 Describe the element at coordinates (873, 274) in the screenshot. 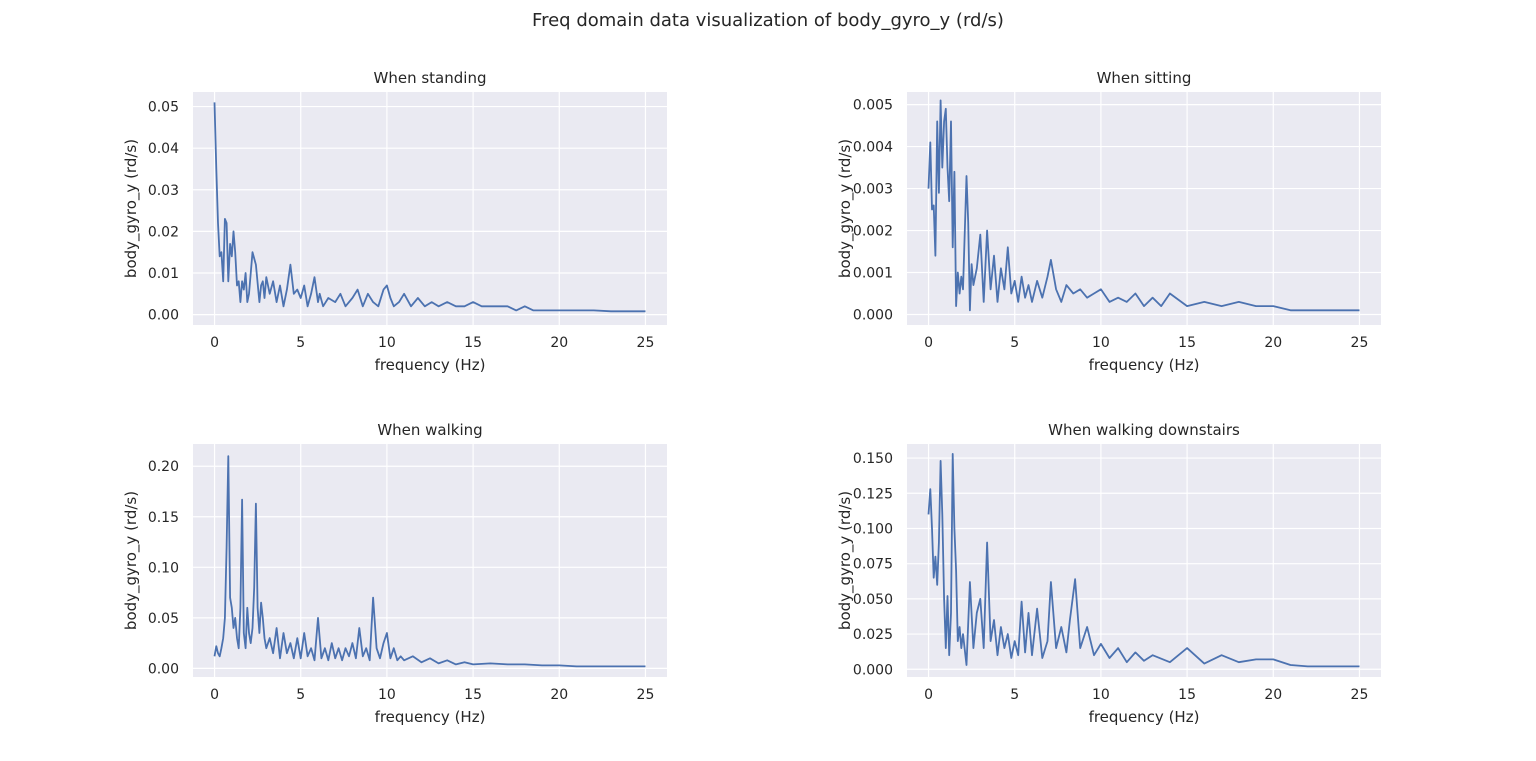

I see `y-tick-label: 0.001` at that location.